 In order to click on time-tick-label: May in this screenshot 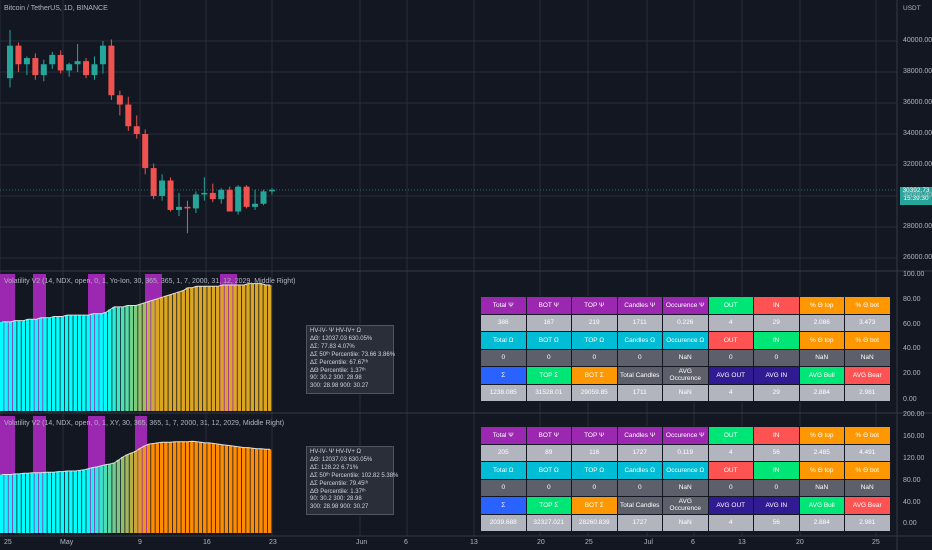, I will do `click(67, 542)`.